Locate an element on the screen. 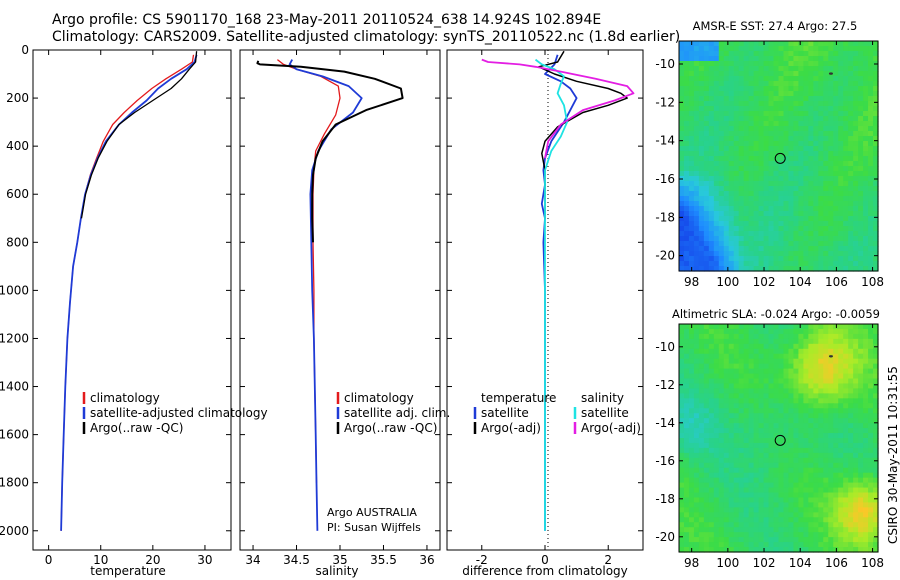 The height and width of the screenshot is (580, 900). sst-map-field is located at coordinates (779, 156).